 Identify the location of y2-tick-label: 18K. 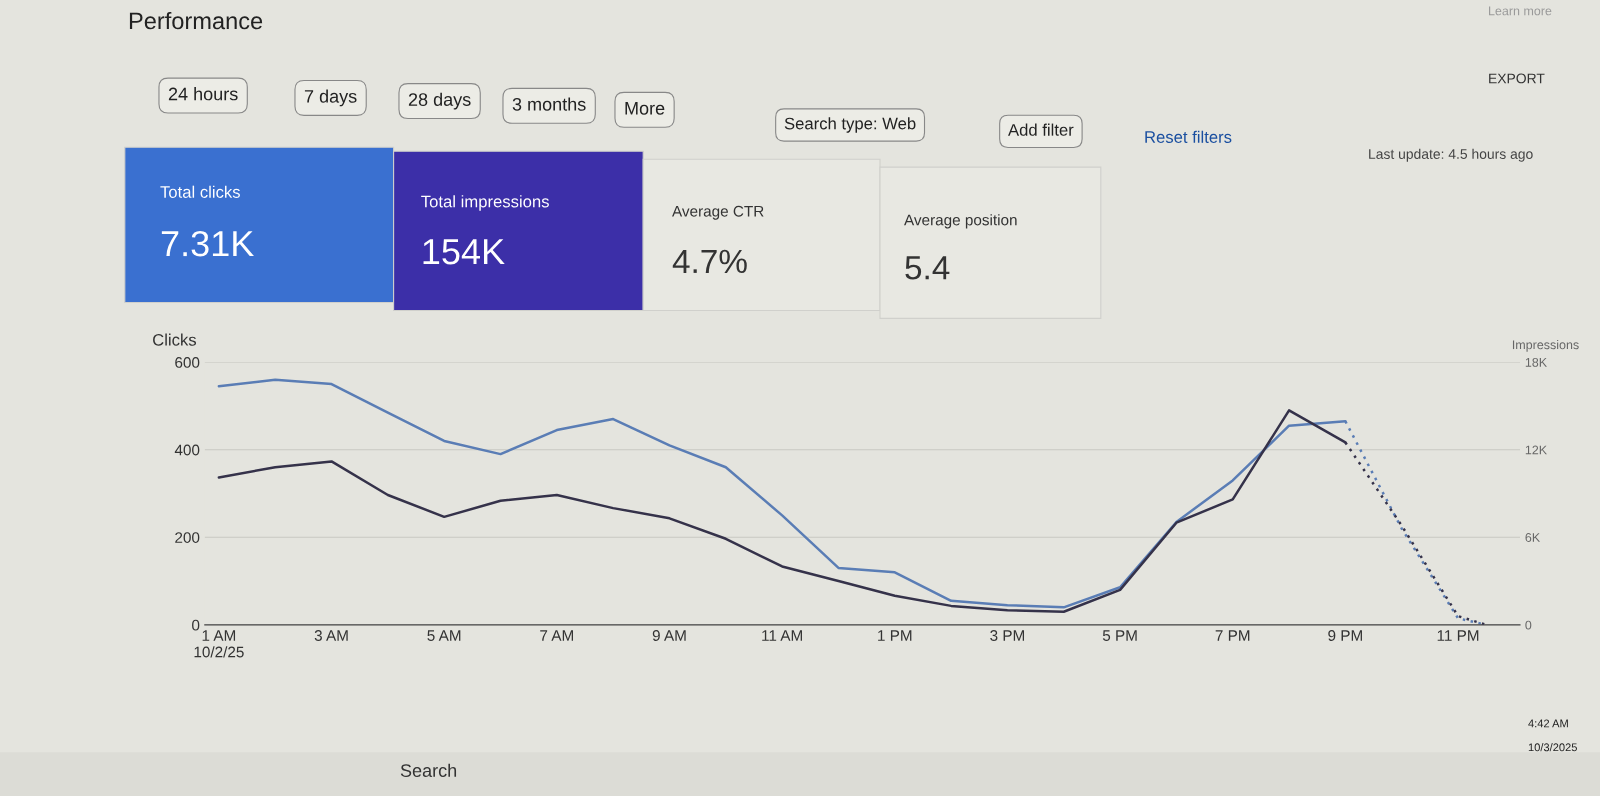
(1536, 362).